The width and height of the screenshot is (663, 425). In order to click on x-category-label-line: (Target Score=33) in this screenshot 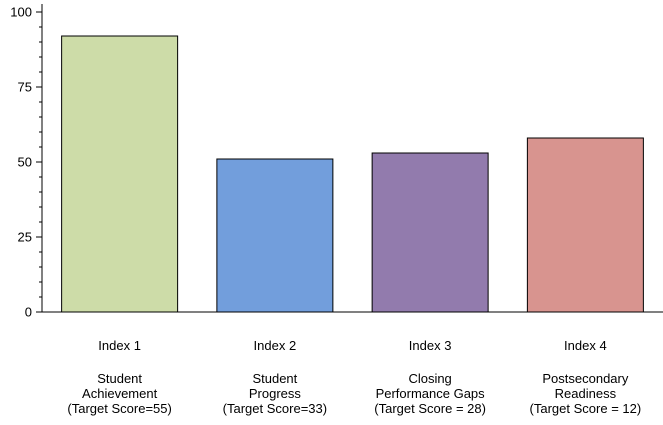, I will do `click(275, 408)`.